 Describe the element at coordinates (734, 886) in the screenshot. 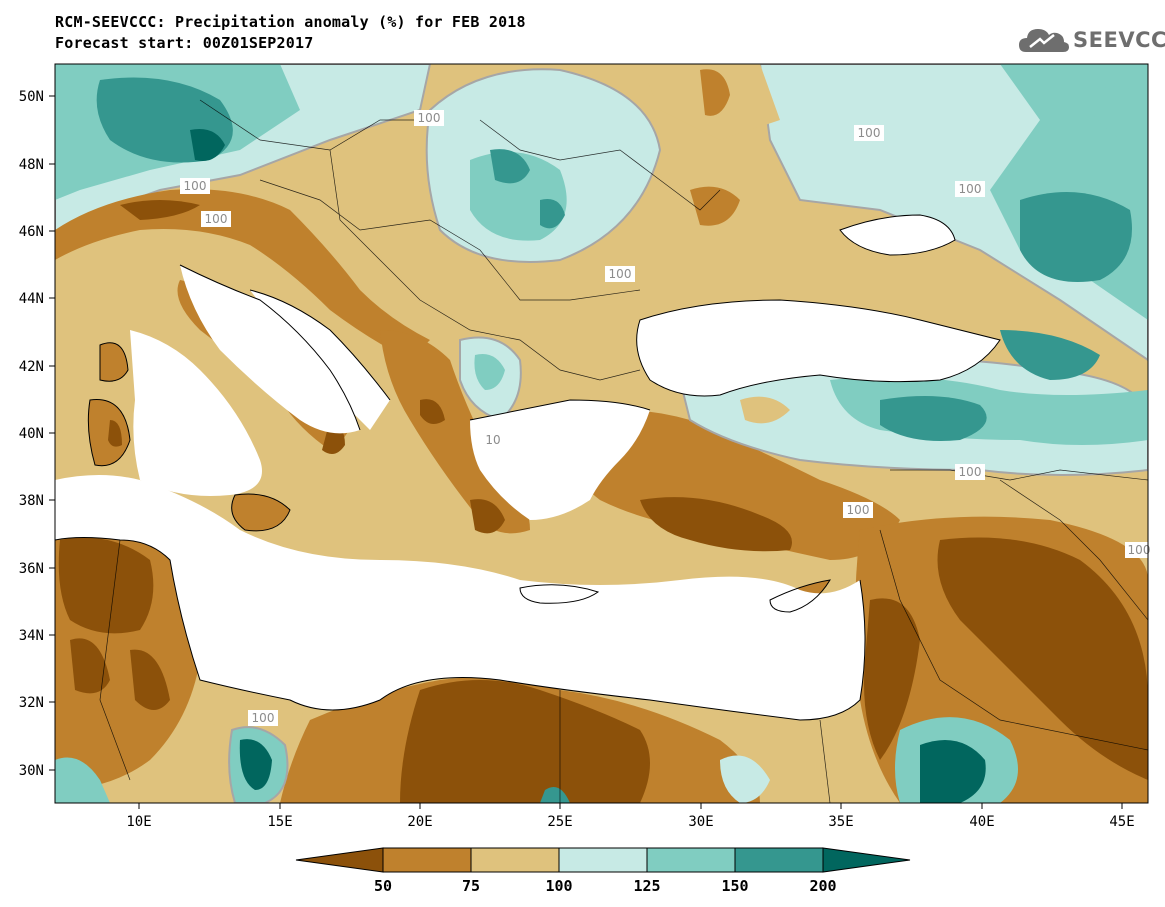

I see `colorbar-label: 150` at that location.